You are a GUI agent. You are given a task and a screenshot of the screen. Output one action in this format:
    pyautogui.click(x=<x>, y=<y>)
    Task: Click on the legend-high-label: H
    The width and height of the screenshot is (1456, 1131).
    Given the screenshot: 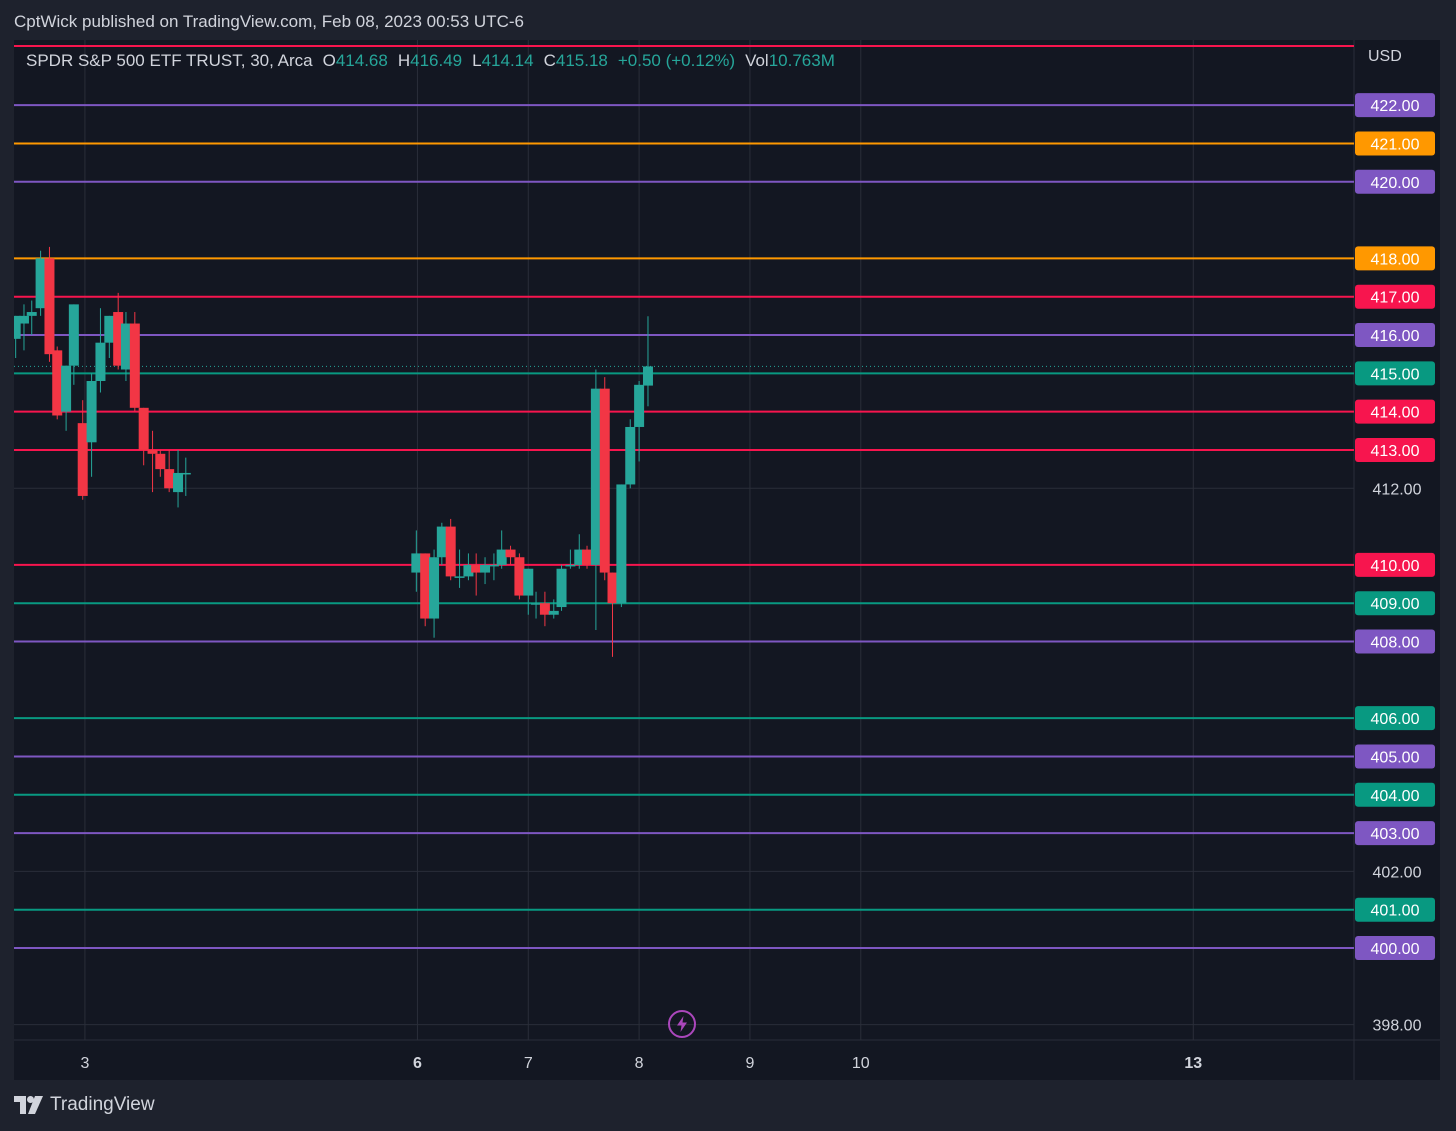 What is the action you would take?
    pyautogui.click(x=404, y=60)
    